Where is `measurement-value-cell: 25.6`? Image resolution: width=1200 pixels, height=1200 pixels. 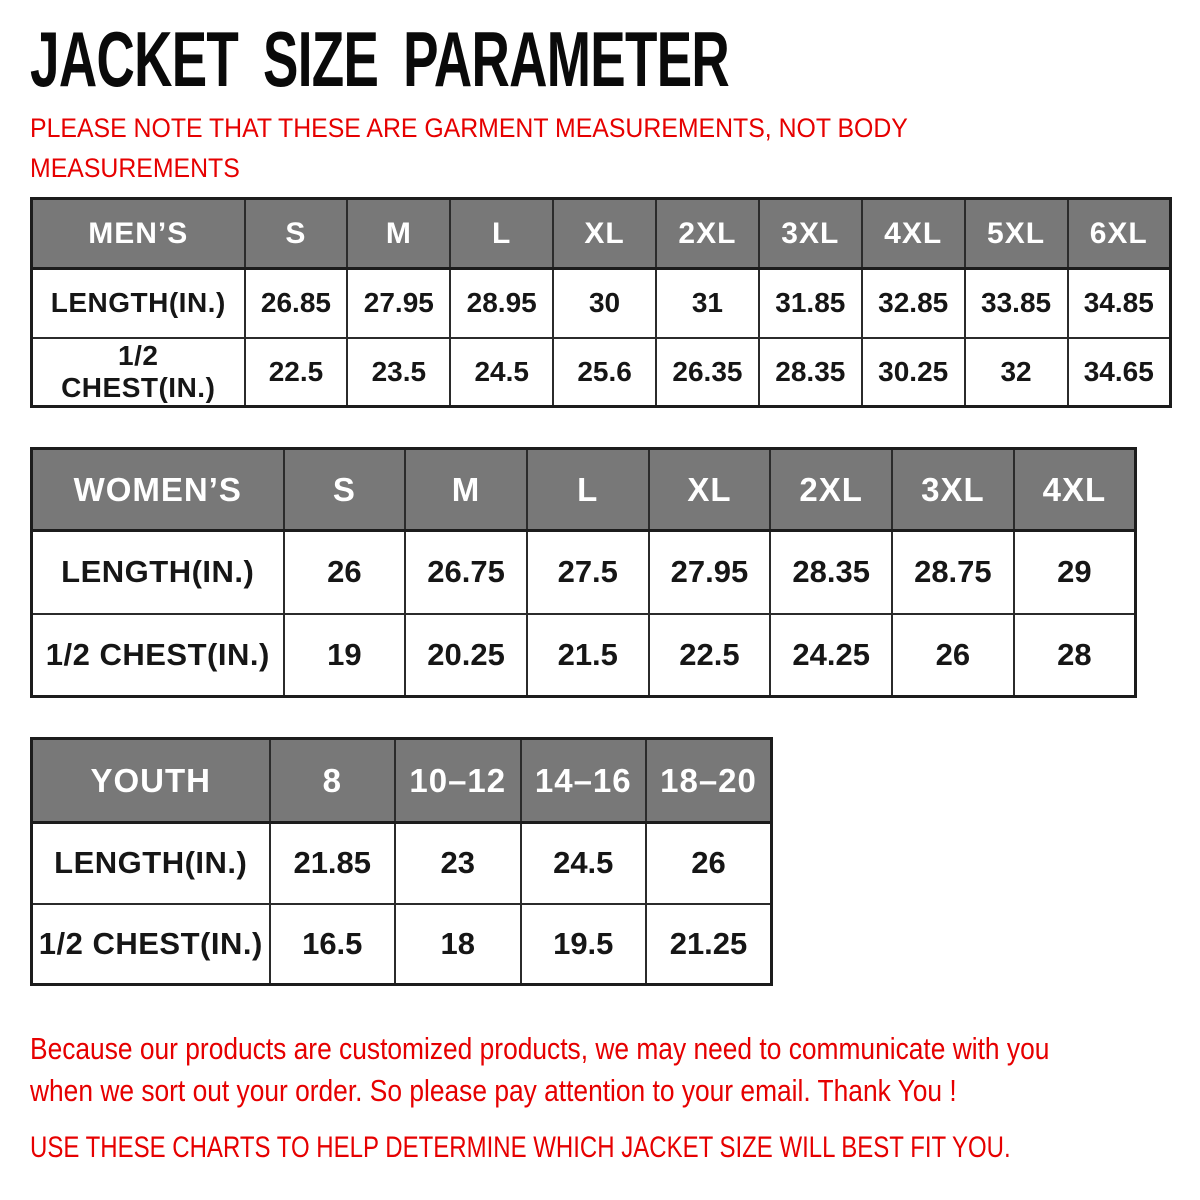
measurement-value-cell: 25.6 is located at coordinates (604, 372).